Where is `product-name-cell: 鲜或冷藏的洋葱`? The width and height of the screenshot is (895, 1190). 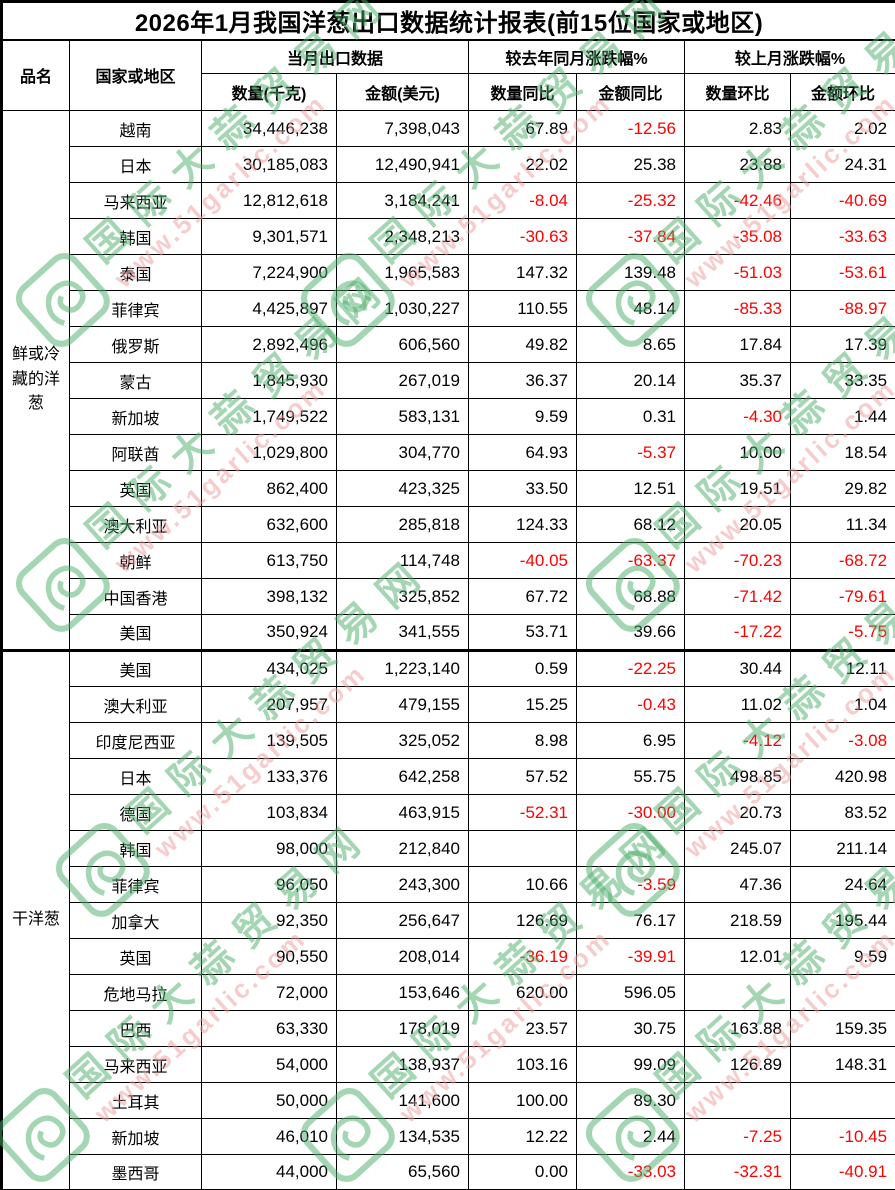
product-name-cell: 鲜或冷藏的洋葱 is located at coordinates (35, 380).